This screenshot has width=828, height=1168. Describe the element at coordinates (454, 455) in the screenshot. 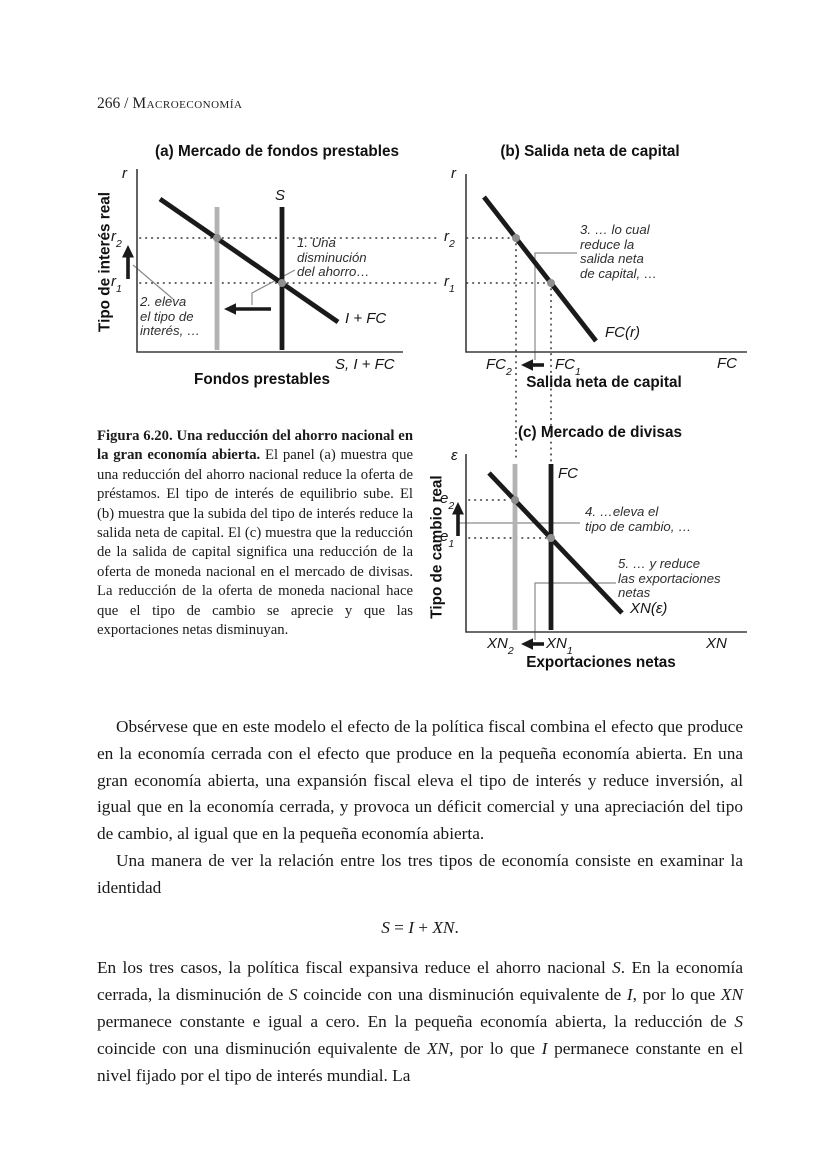

I see `panel-c-y-axis-var: ε` at that location.